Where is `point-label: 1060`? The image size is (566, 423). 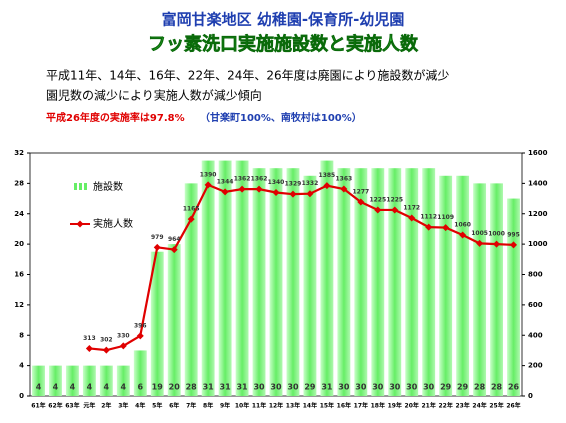 point-label: 1060 is located at coordinates (462, 225).